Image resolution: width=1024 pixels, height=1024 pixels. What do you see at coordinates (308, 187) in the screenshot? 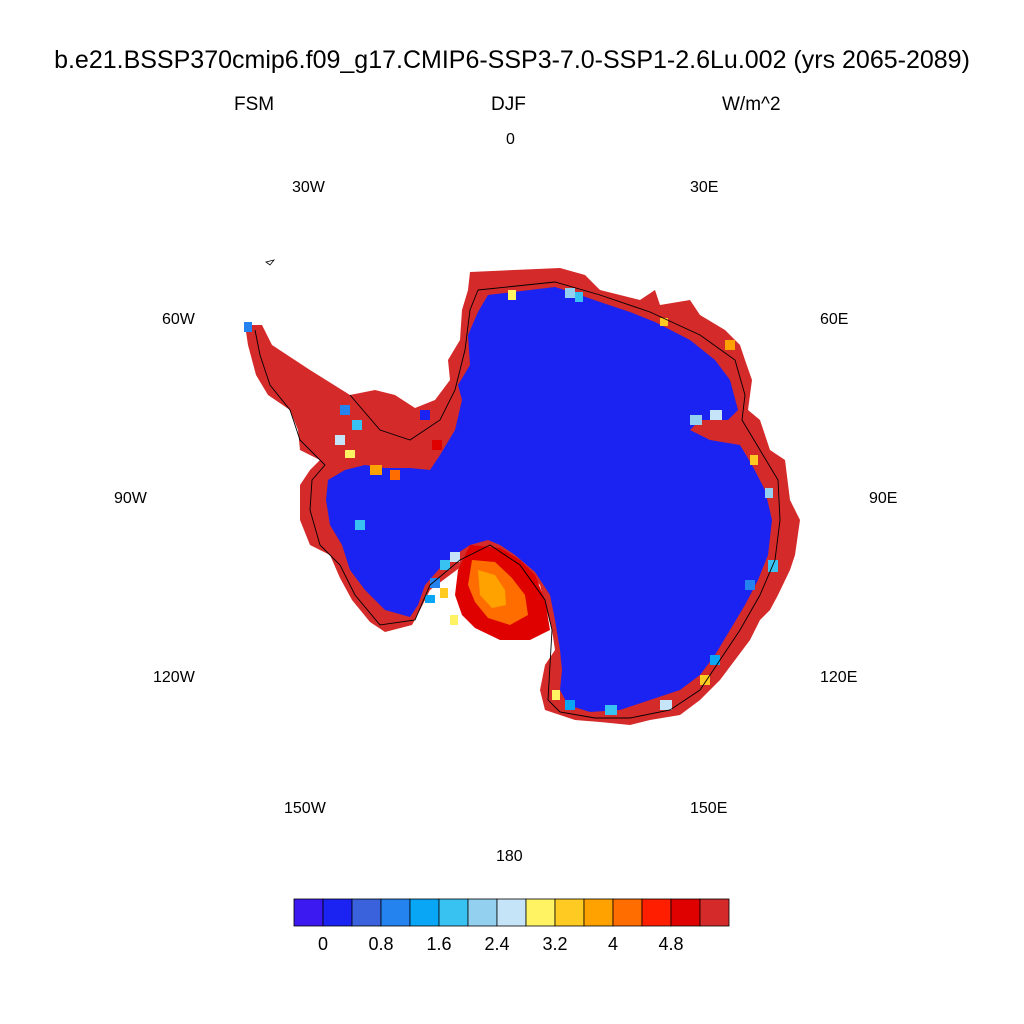
I see `lon-label-30w: 30W` at bounding box center [308, 187].